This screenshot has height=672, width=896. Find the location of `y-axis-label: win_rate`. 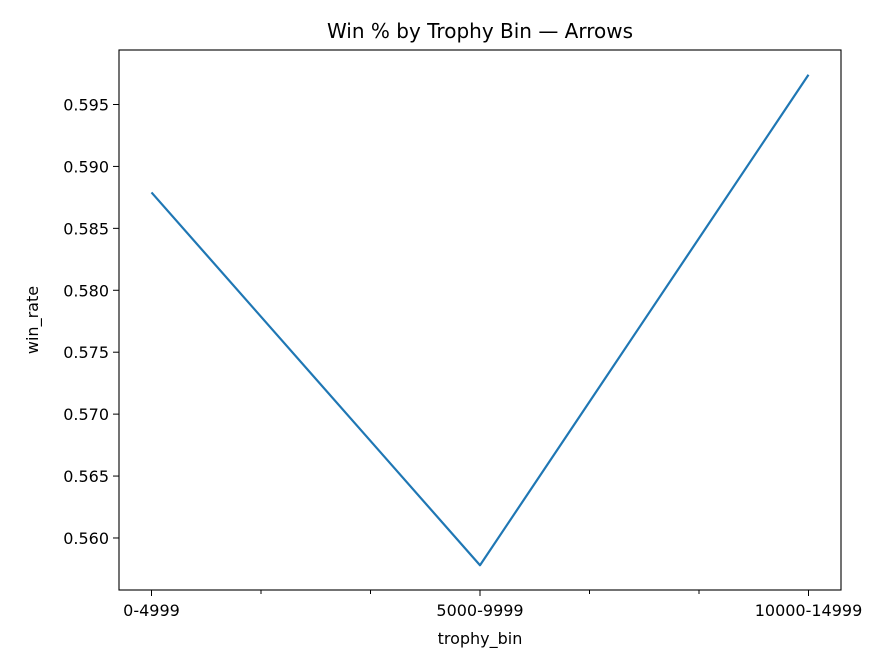

y-axis-label: win_rate is located at coordinates (33, 320).